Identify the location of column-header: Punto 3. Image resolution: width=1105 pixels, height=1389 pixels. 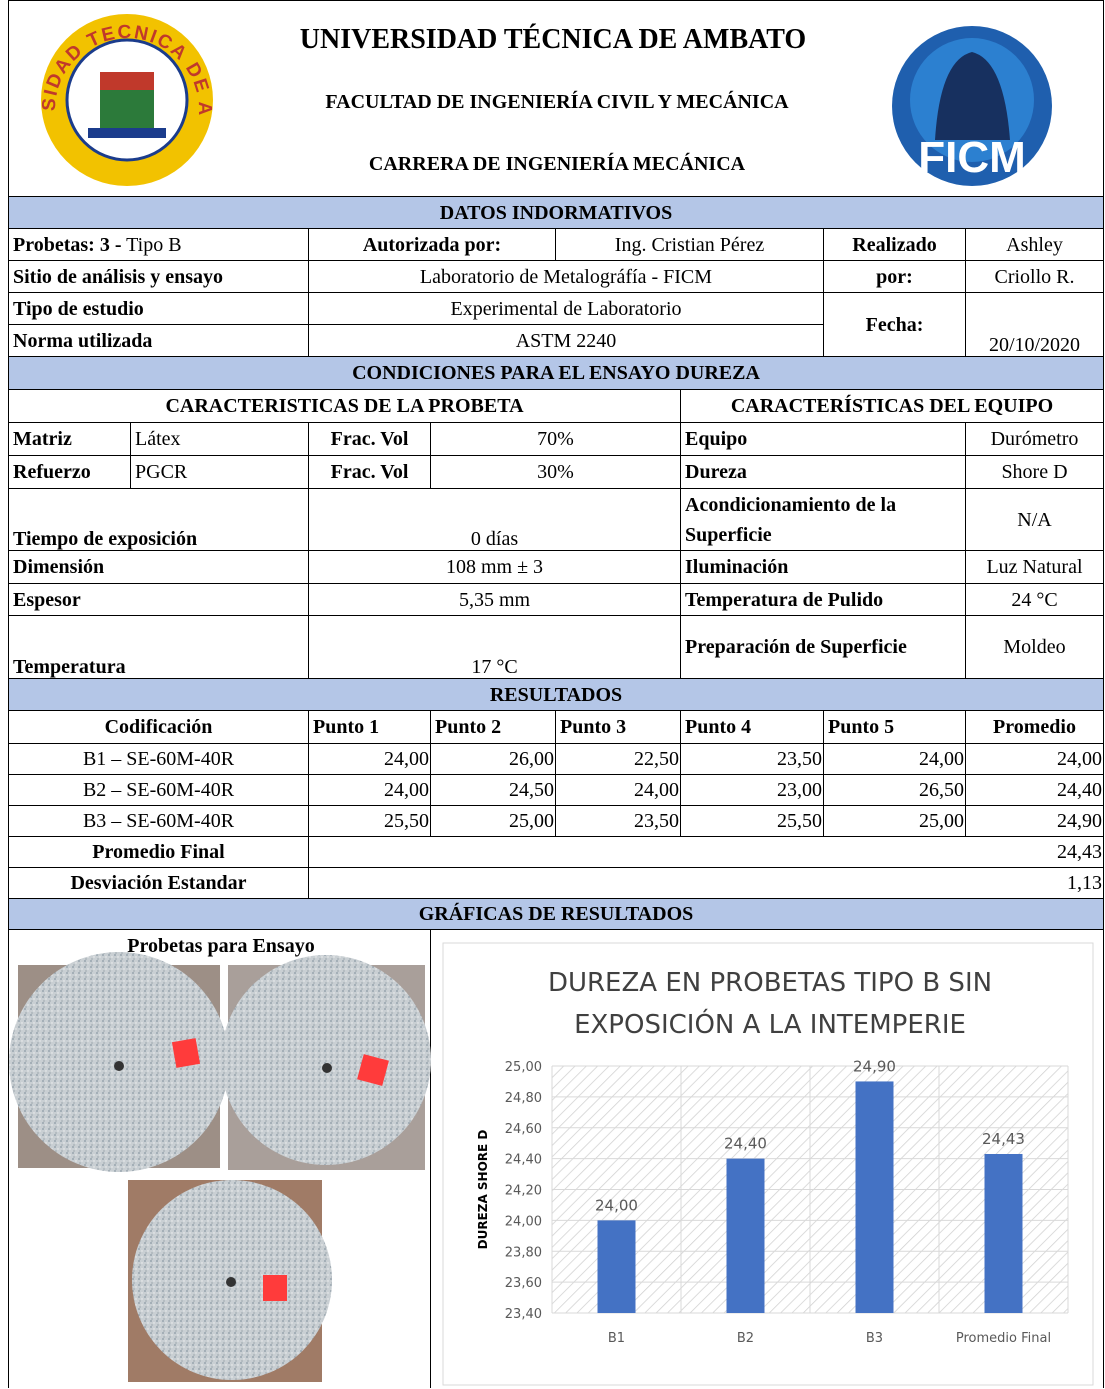
(618, 727).